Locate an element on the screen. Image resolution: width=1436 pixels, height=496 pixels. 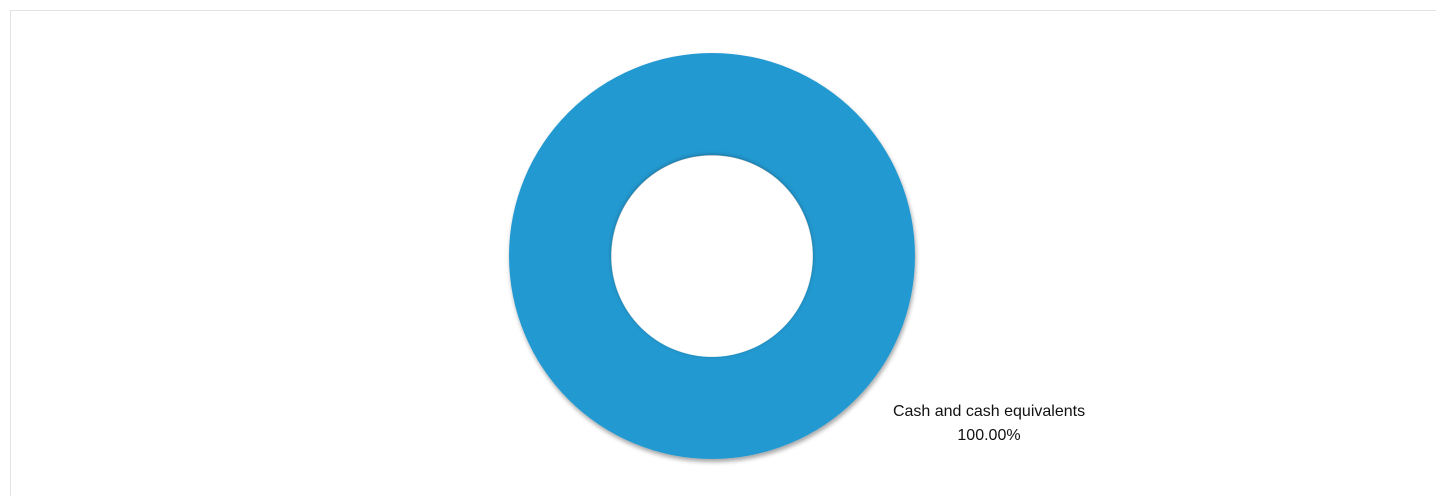
slice-label-value-0: 100.00% is located at coordinates (988, 435).